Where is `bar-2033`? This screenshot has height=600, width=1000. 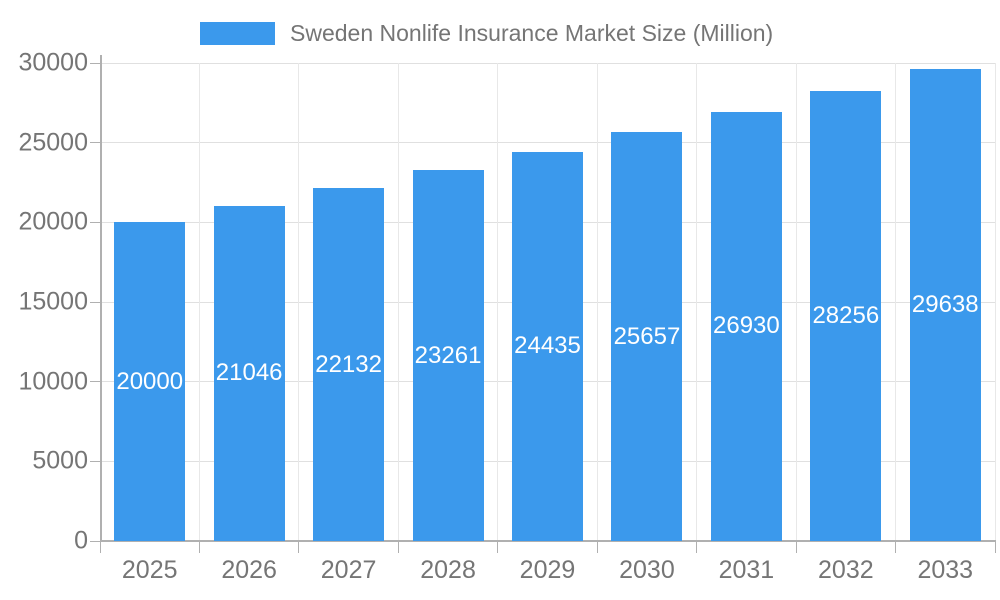
bar-2033 is located at coordinates (945, 304).